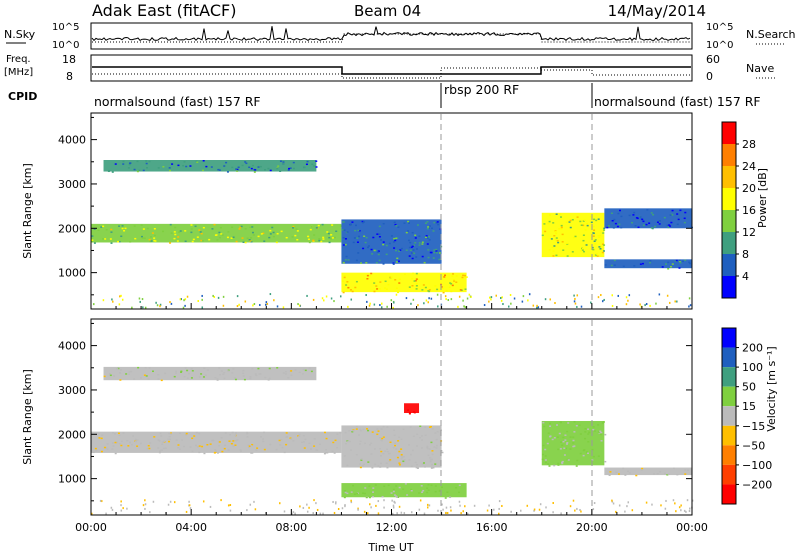 This screenshot has width=800, height=554. What do you see at coordinates (757, 484) in the screenshot?
I see `colorbar-tick-label: −200` at bounding box center [757, 484].